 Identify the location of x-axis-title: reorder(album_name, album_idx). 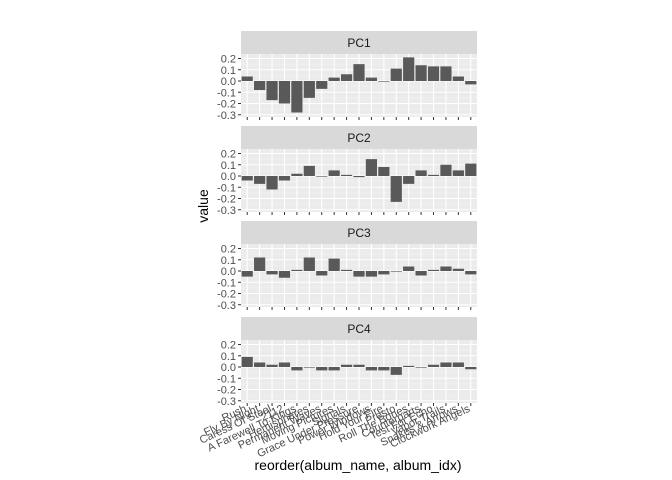
(358, 465).